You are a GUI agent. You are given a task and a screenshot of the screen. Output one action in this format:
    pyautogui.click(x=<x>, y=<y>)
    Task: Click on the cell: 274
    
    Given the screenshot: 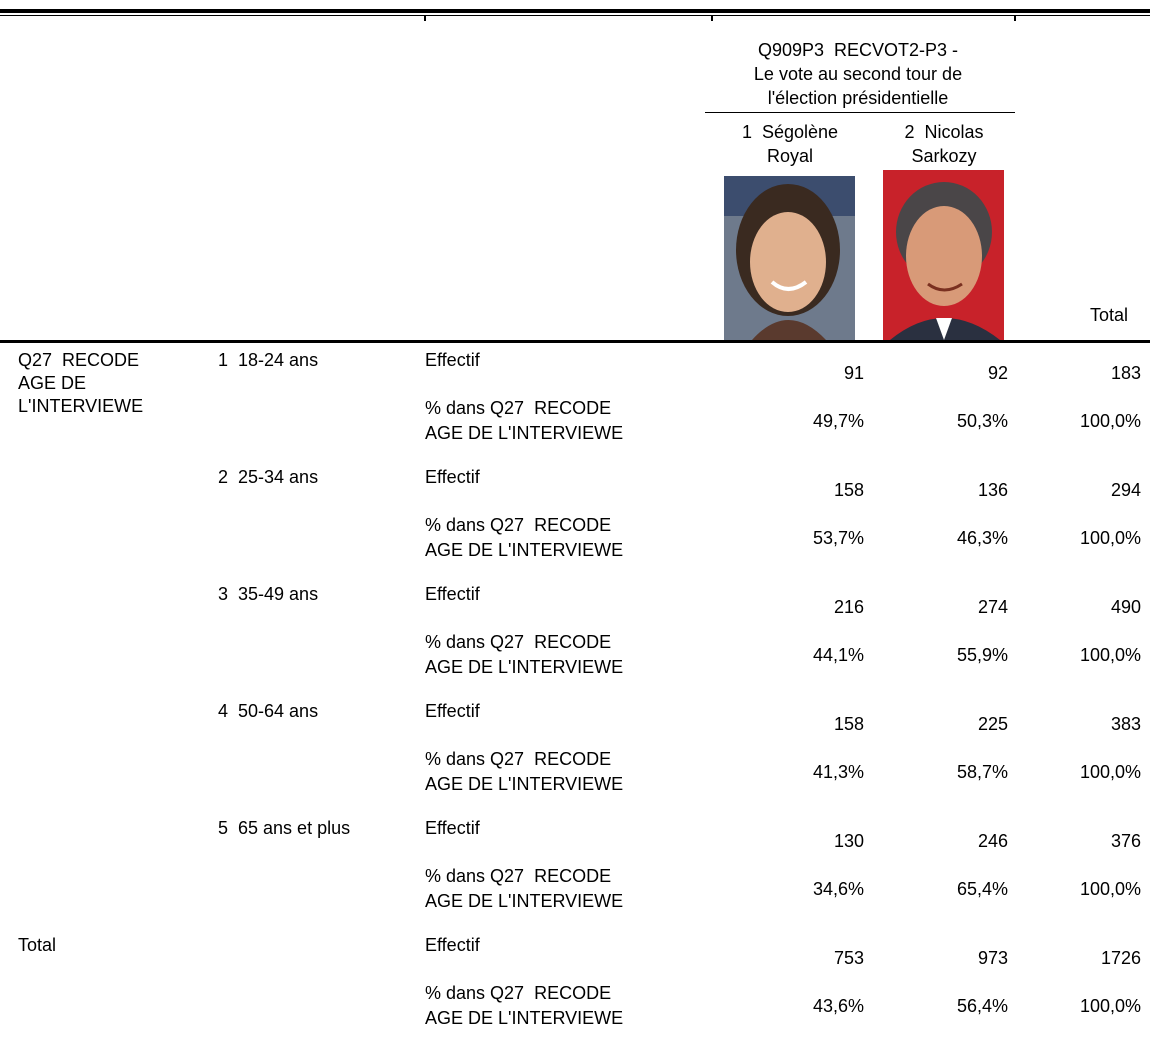 What is the action you would take?
    pyautogui.click(x=993, y=607)
    